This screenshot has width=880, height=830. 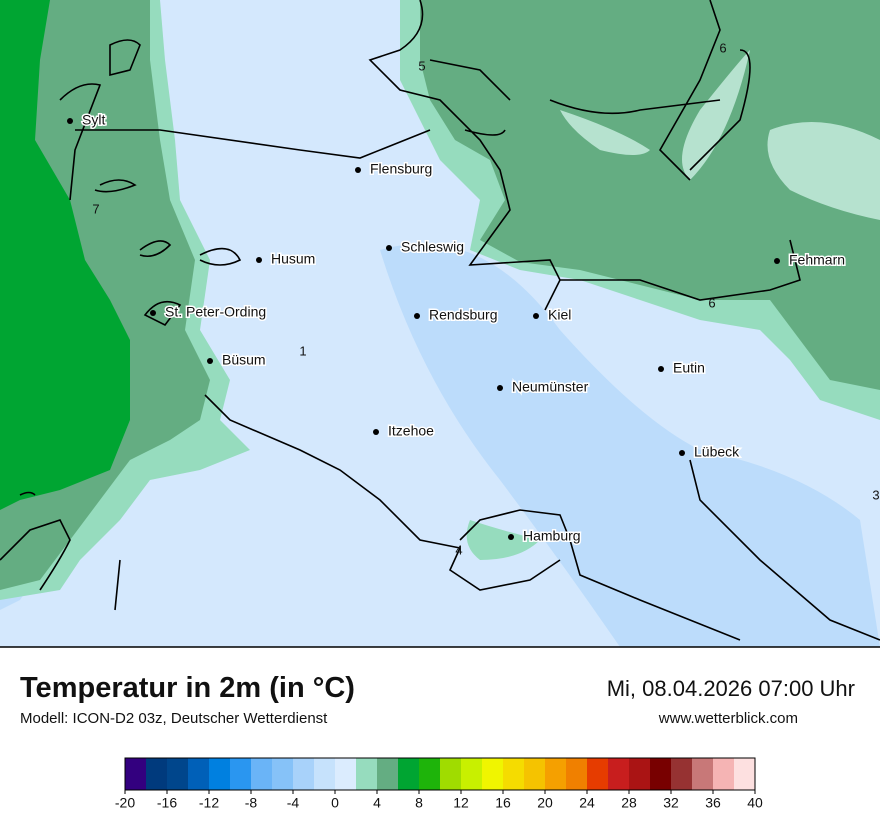 I want to click on colorbar-tick-label: -8, so click(x=251, y=802).